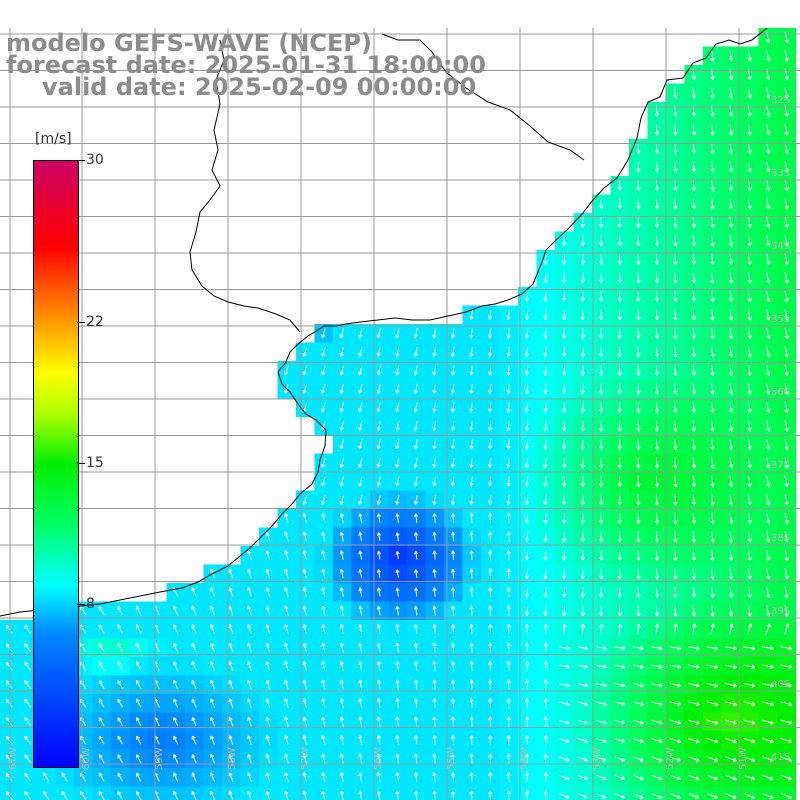 This screenshot has width=800, height=800. Describe the element at coordinates (781, 538) in the screenshot. I see `latitude-label: 38S` at that location.